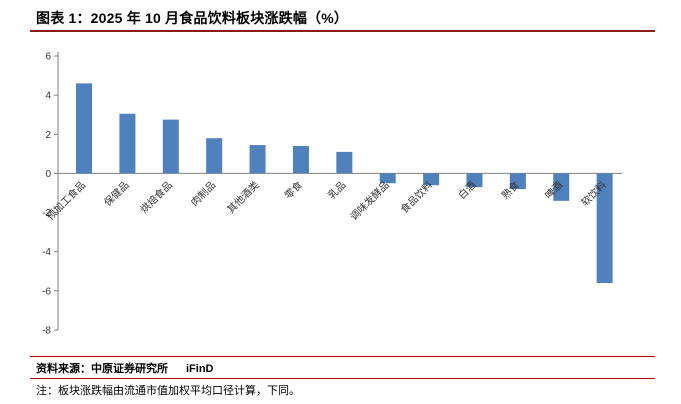  What do you see at coordinates (293, 189) in the screenshot?
I see `category-label: 零食` at bounding box center [293, 189].